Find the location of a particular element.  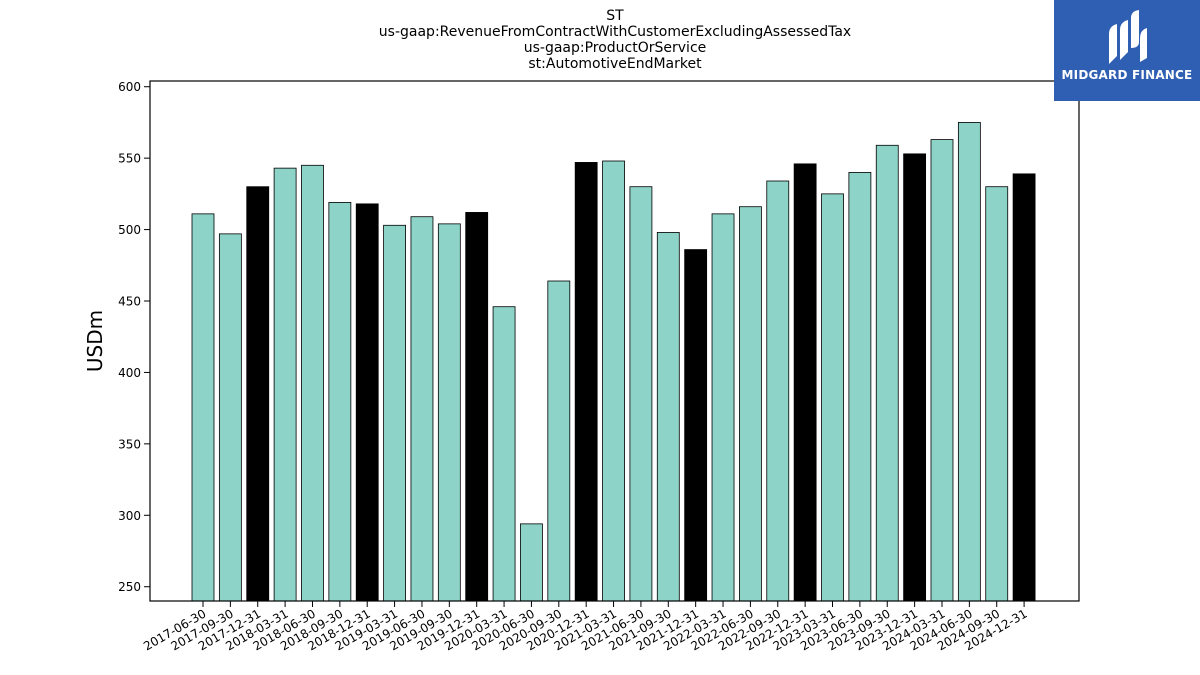

midgard-logo-icon is located at coordinates (1128, 37).